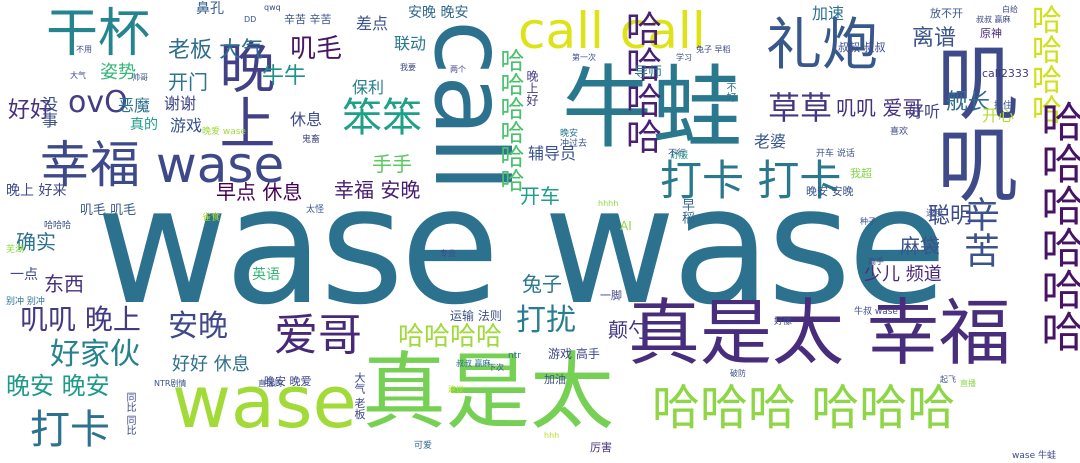  Describe the element at coordinates (903, 274) in the screenshot. I see `word: 少儿 频道` at that location.